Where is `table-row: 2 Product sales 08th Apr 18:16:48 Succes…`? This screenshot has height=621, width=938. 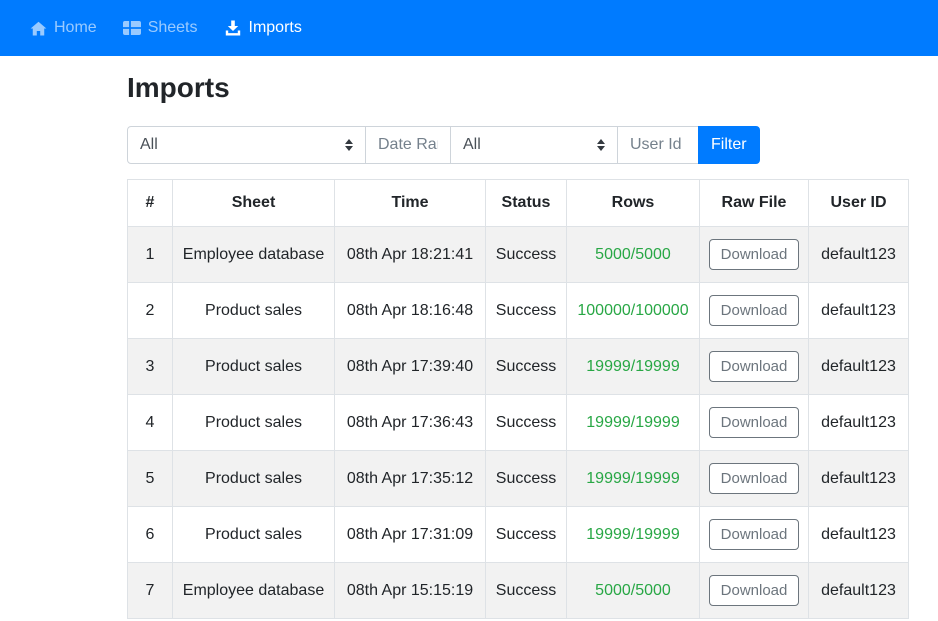 table-row: 2 Product sales 08th Apr 18:16:48 Succes… is located at coordinates (518, 310).